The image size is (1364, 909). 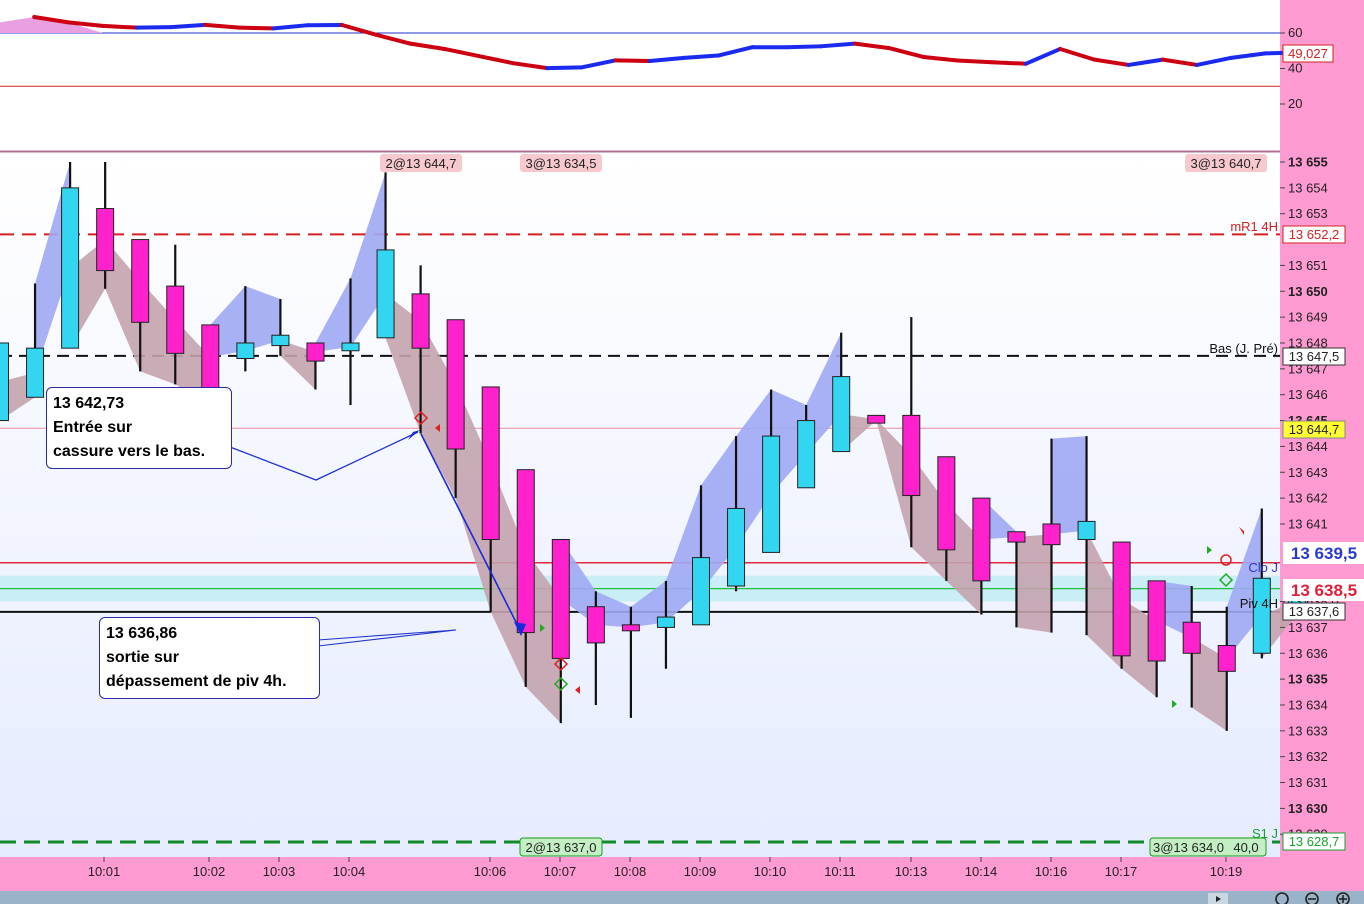 I want to click on price-tick-label: 13 630, so click(x=1308, y=808).